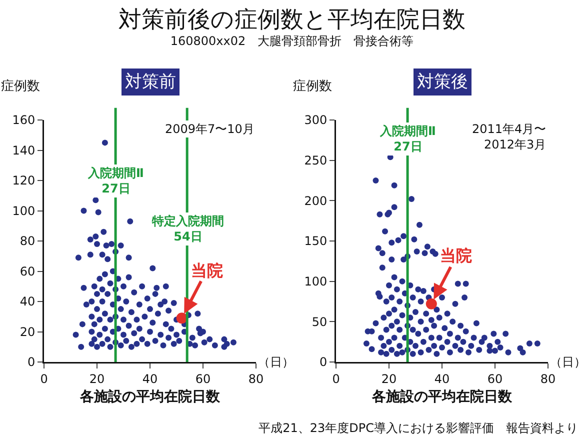  What do you see at coordinates (442, 82) in the screenshot?
I see `chart-title: 対策後` at bounding box center [442, 82].